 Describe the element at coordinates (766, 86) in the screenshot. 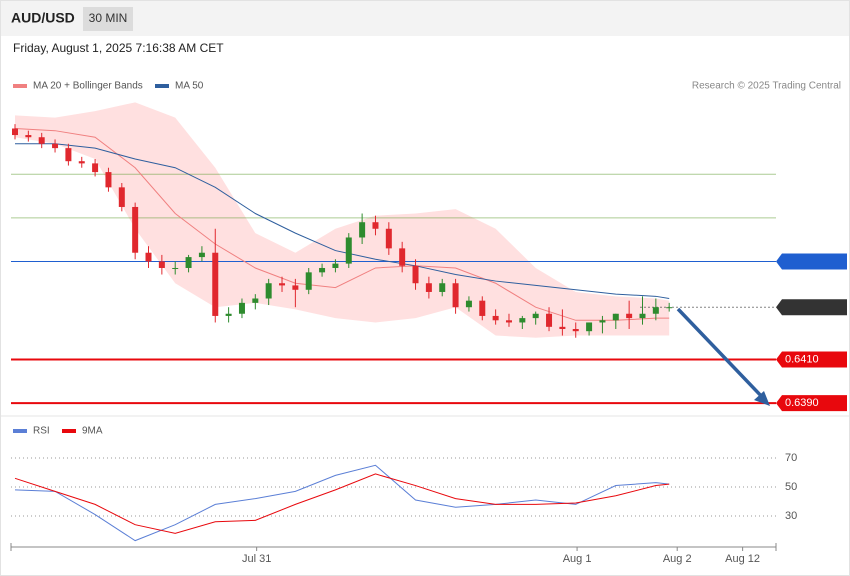

I see `credit: Research © 2025 Trading Central` at that location.